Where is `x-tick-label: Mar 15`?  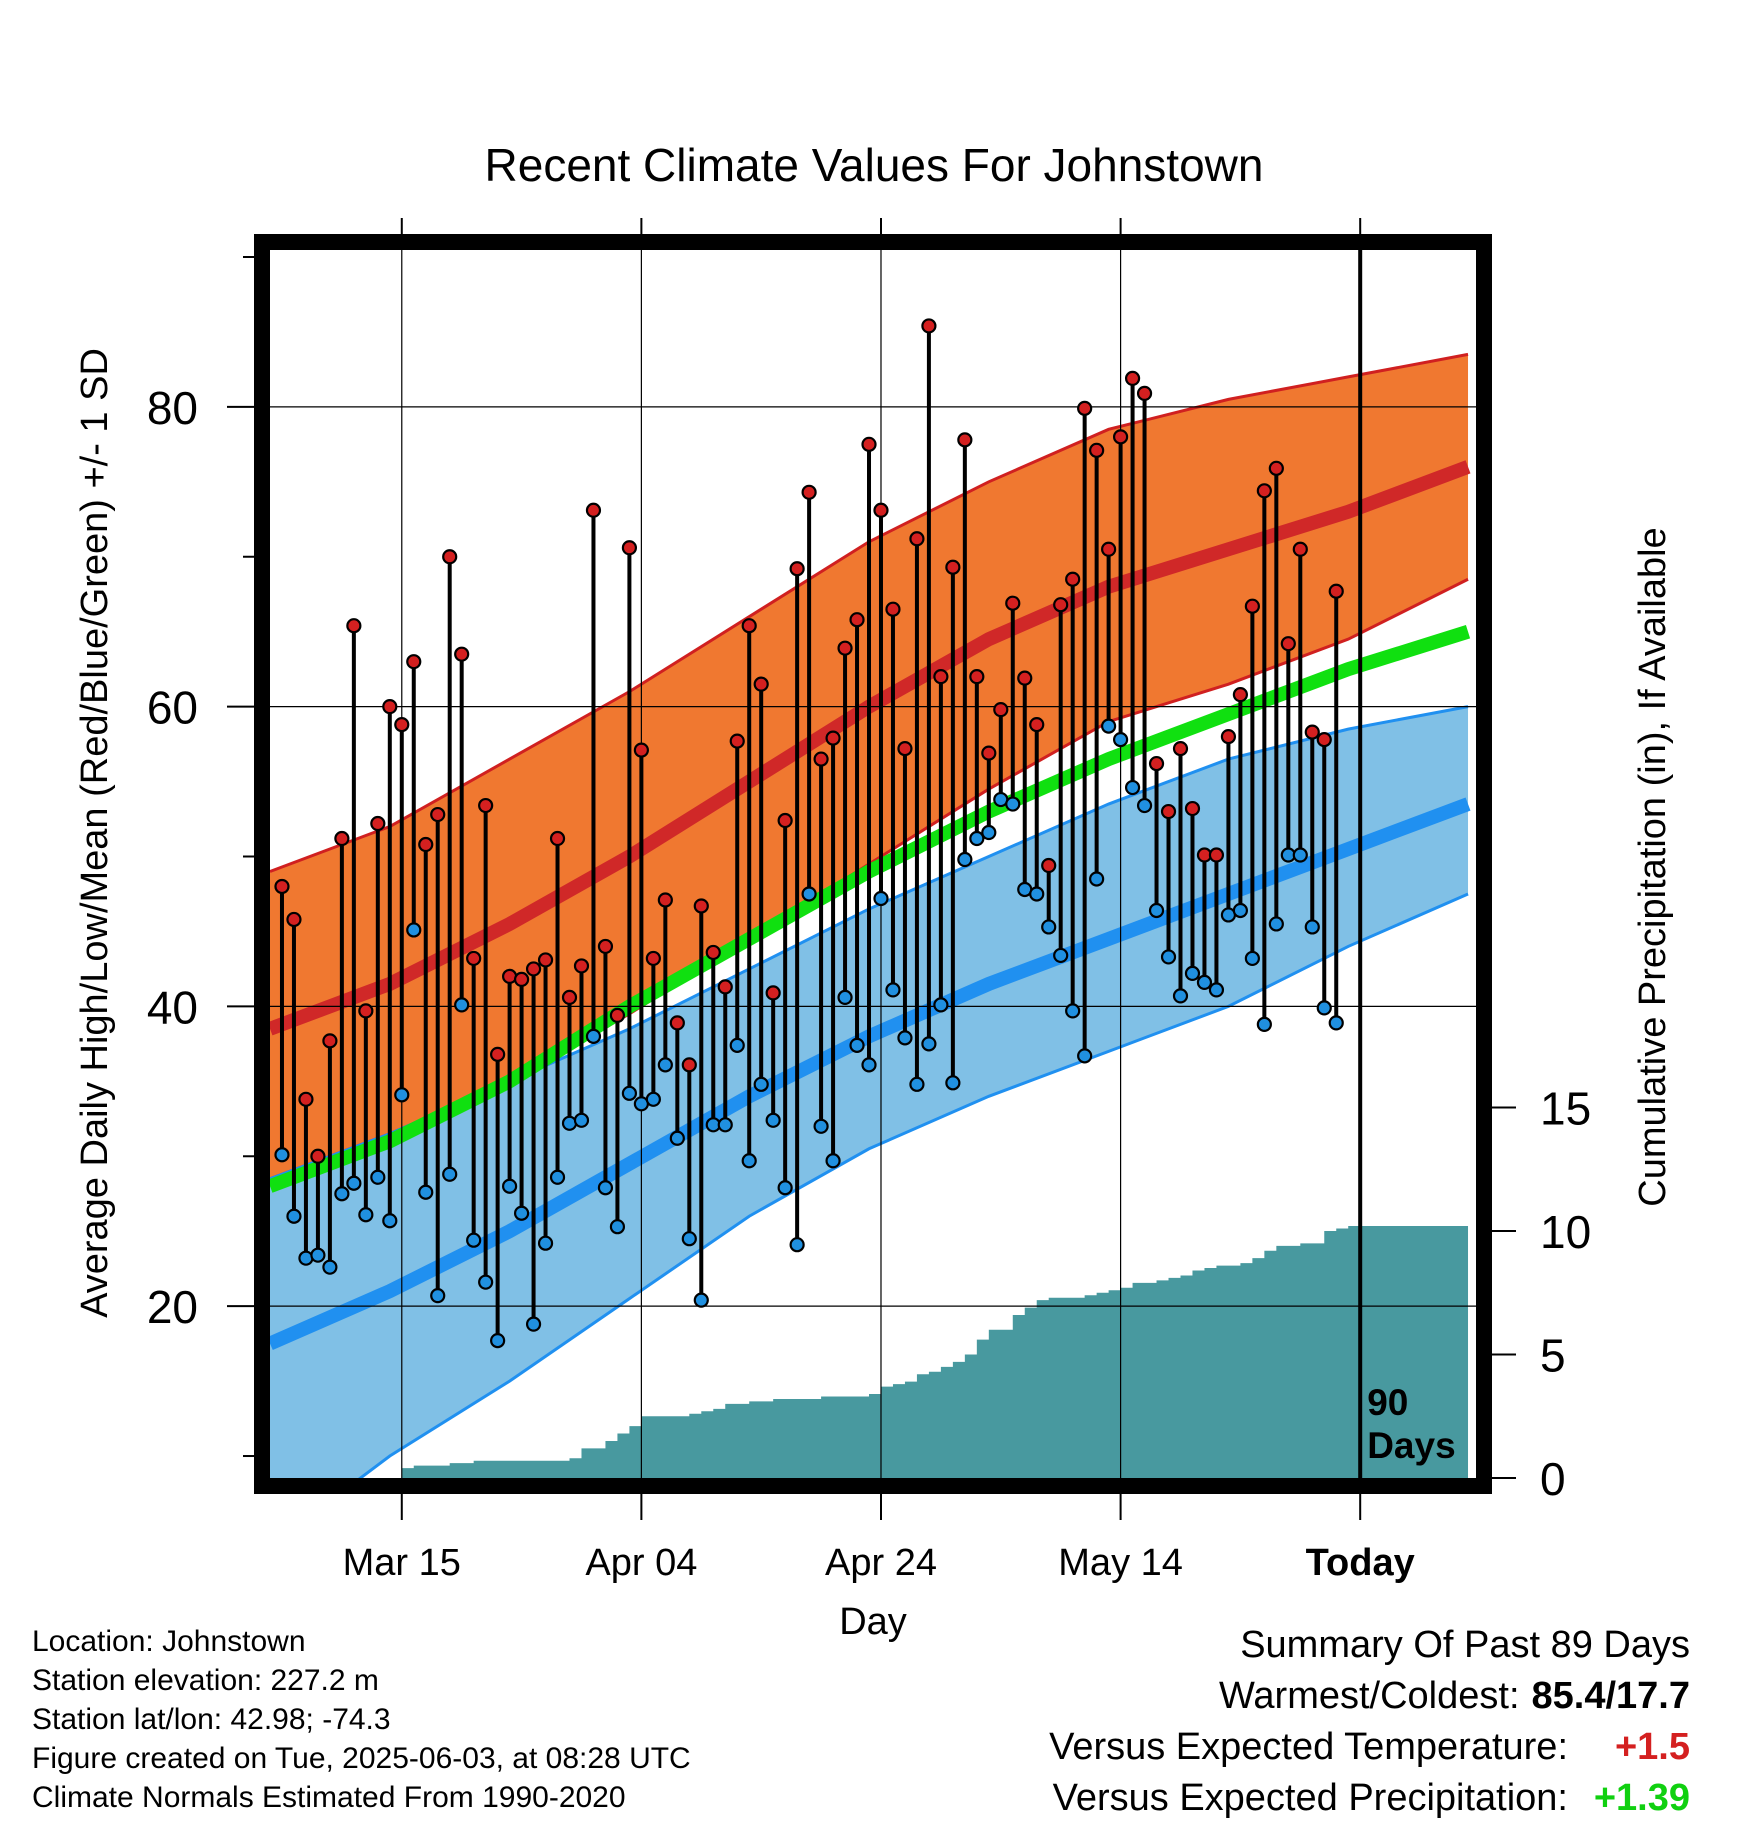
x-tick-label: Mar 15 is located at coordinates (402, 1563).